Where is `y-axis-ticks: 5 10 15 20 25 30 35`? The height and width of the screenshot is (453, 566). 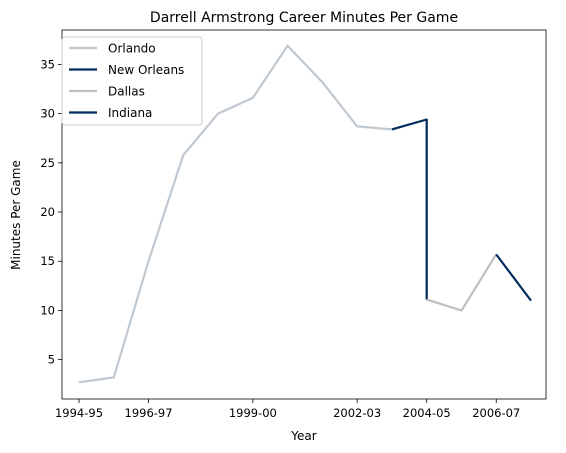 y-axis-ticks: 5 10 15 20 25 30 35 is located at coordinates (51, 212).